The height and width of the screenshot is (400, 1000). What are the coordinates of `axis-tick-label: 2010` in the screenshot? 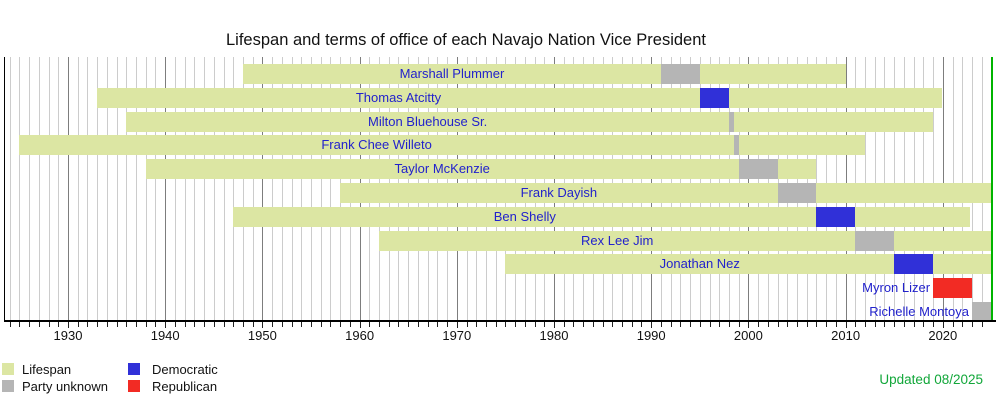 It's located at (846, 335).